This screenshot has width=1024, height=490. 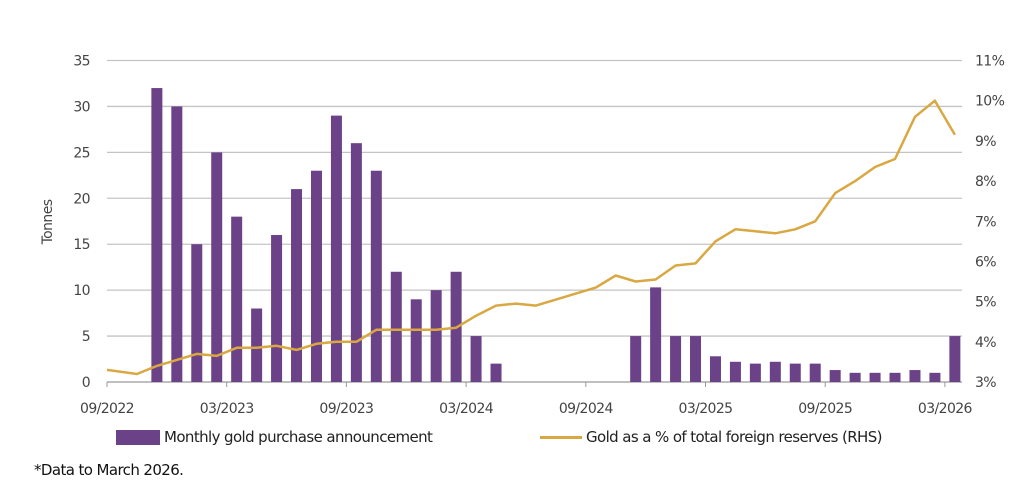 I want to click on x-tick-label: 03/2026, so click(x=945, y=409).